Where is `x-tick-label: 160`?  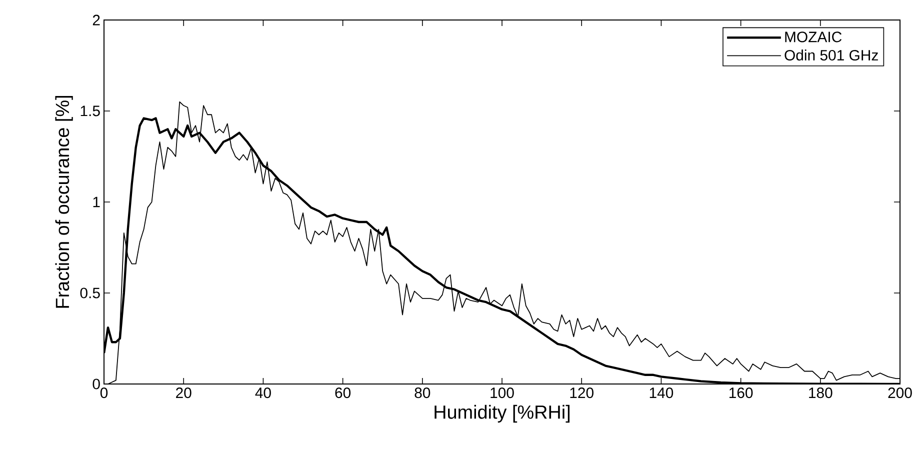
x-tick-label: 160 is located at coordinates (741, 393).